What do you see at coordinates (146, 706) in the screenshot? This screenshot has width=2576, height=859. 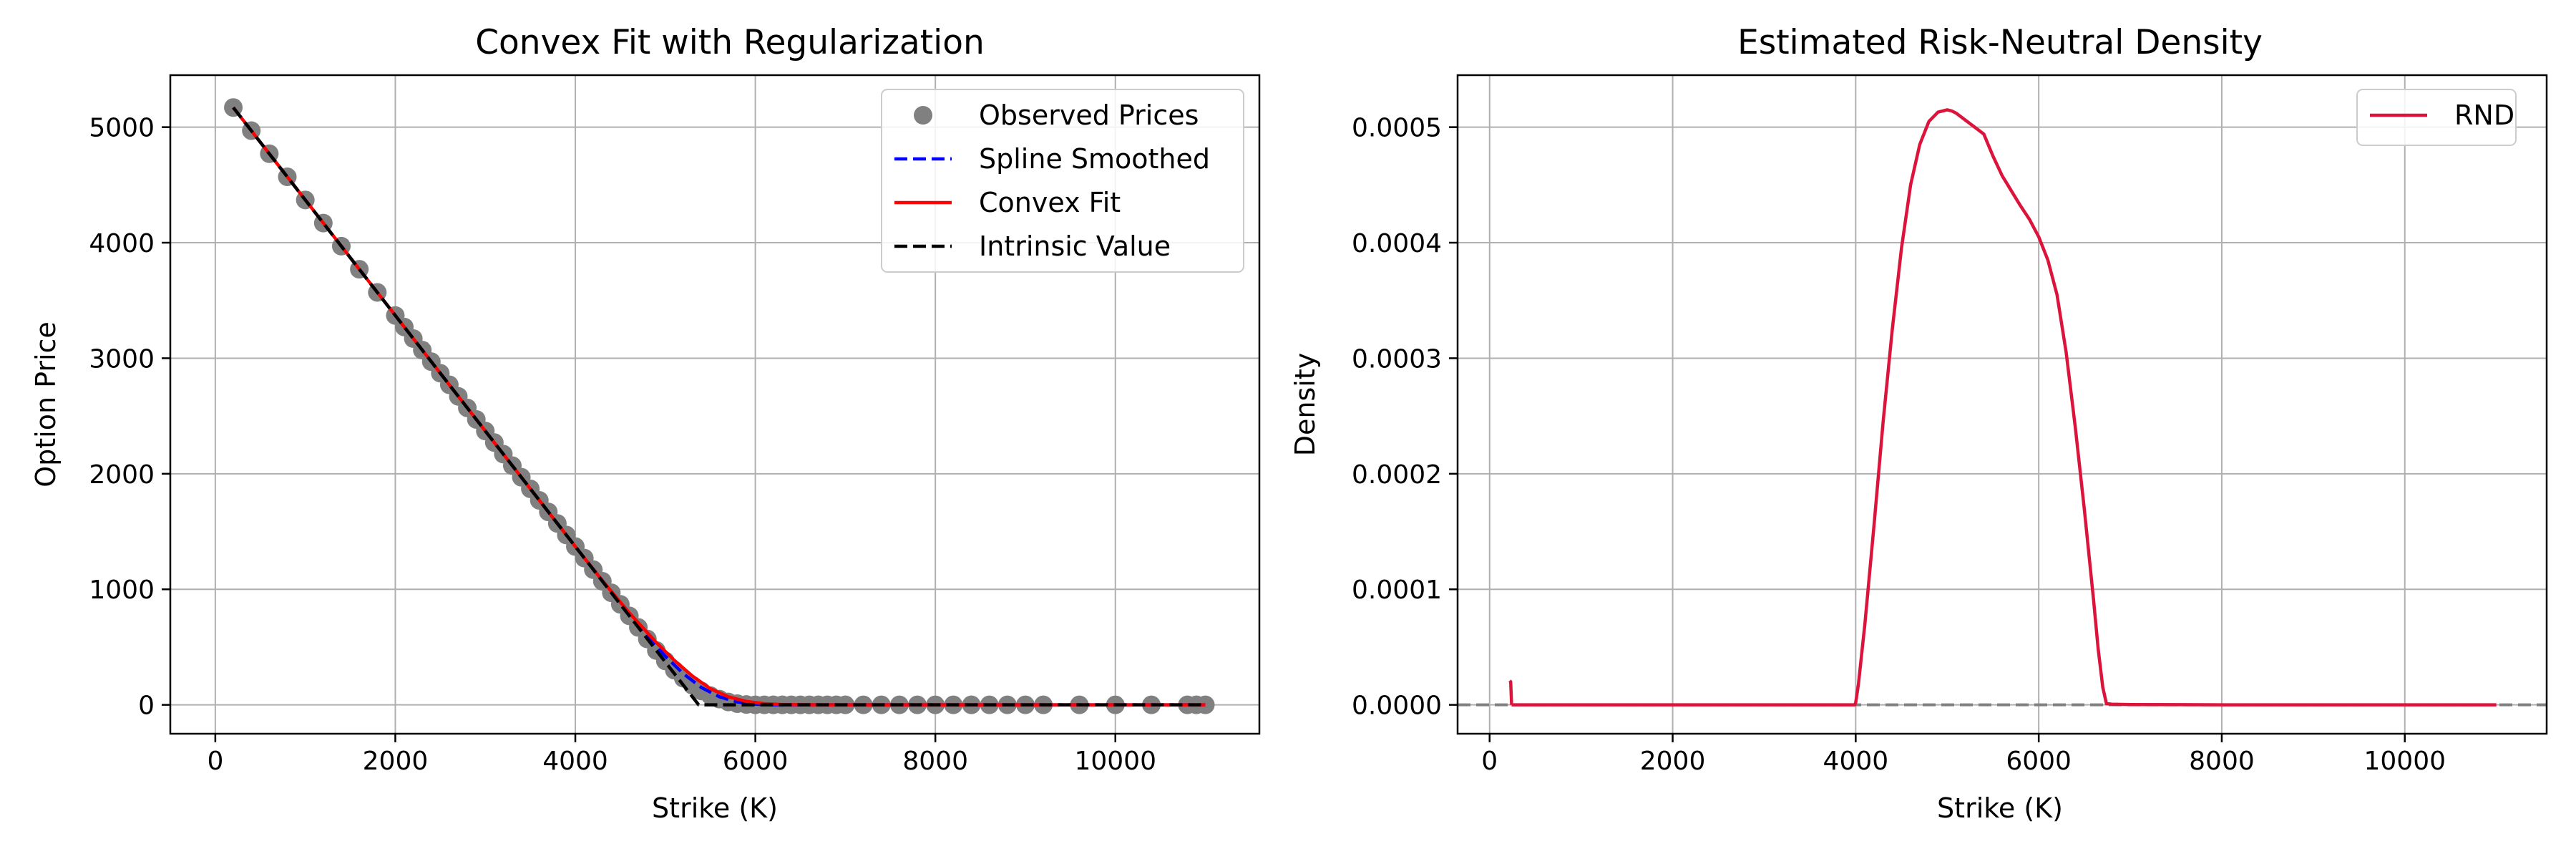 I see `y-tick-label: 0` at bounding box center [146, 706].